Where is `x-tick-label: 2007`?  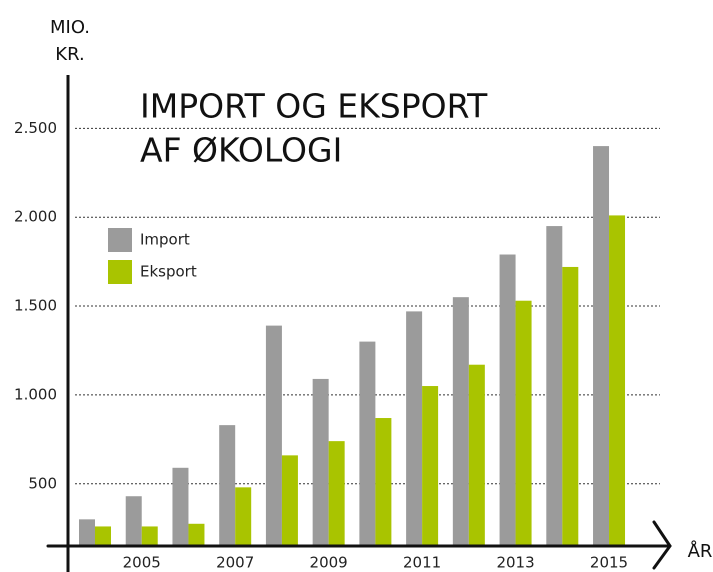 x-tick-label: 2007 is located at coordinates (235, 563).